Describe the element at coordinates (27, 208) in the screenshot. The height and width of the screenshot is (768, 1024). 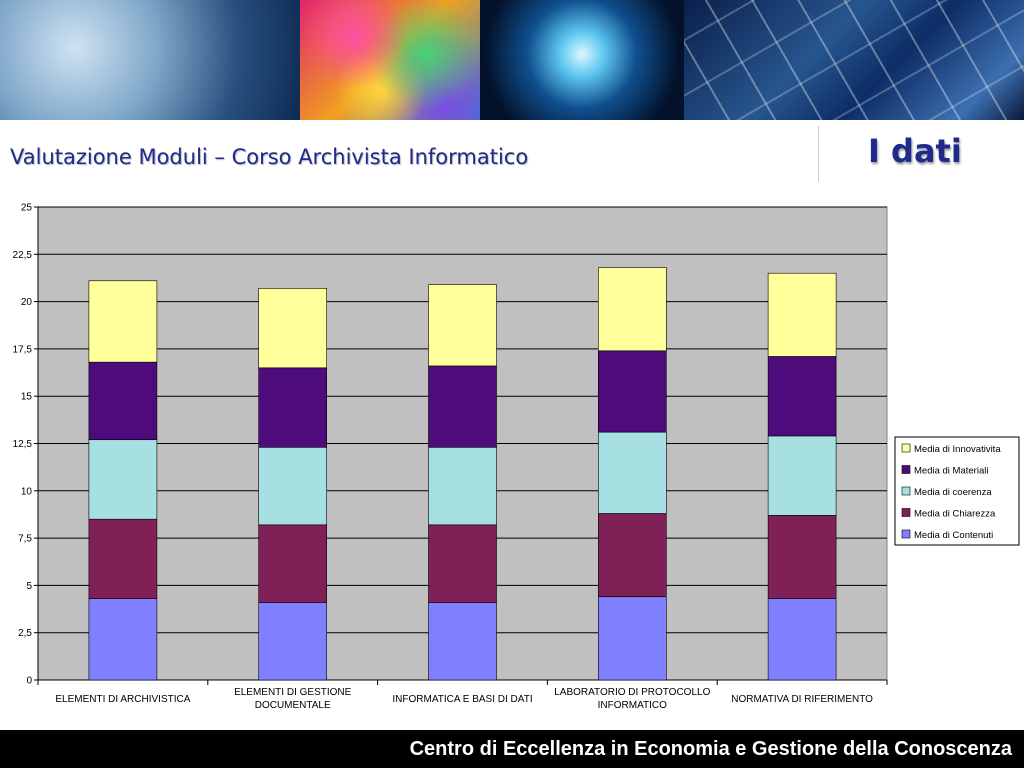
I see `y-tick-label: 25` at that location.